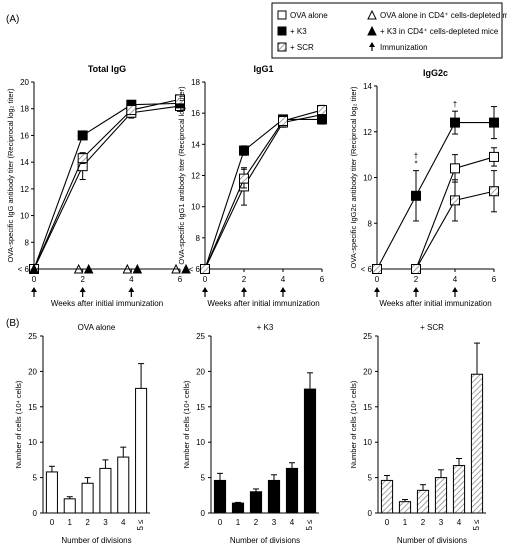 This screenshot has width=507, height=550. I want to click on y-tick-label: 12, so click(367, 132).